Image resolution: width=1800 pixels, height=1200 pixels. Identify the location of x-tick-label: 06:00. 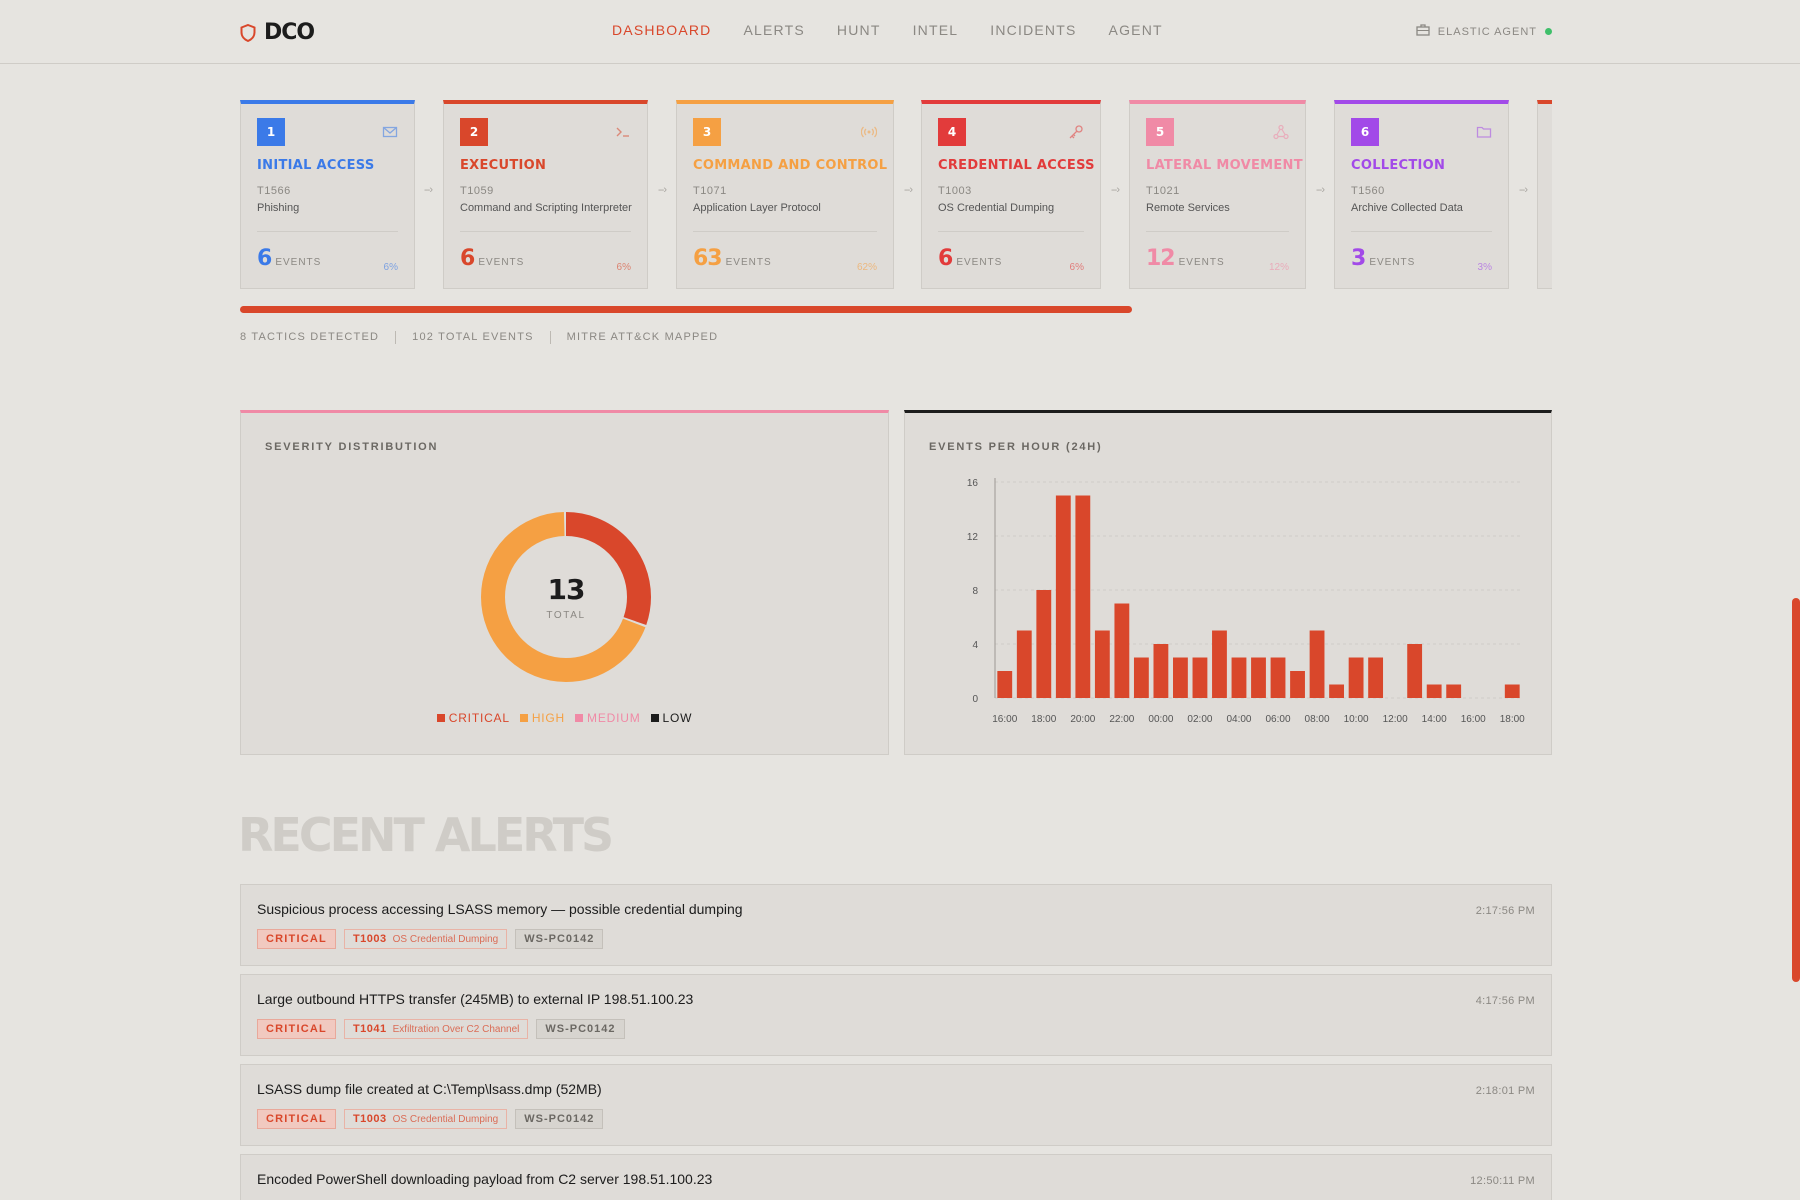
(1278, 719).